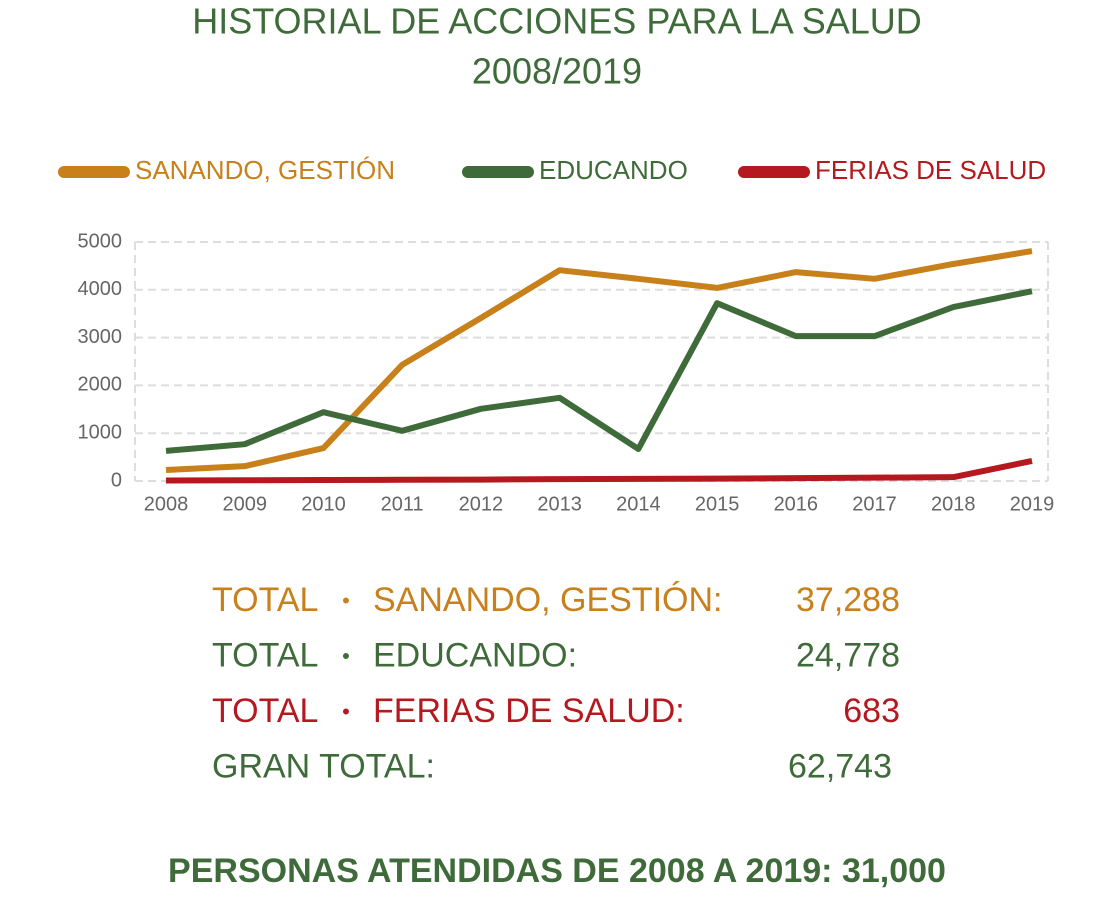  Describe the element at coordinates (100, 385) in the screenshot. I see `y-tick-label: 2000` at that location.